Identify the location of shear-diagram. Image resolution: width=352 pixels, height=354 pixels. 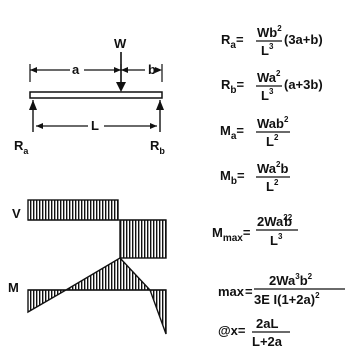
(97, 229).